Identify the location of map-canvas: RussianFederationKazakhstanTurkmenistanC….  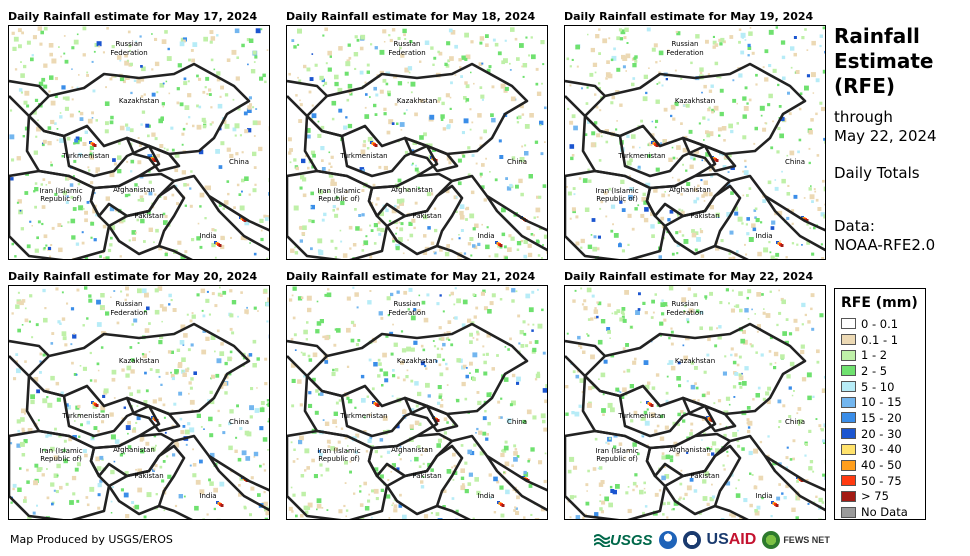
(695, 402).